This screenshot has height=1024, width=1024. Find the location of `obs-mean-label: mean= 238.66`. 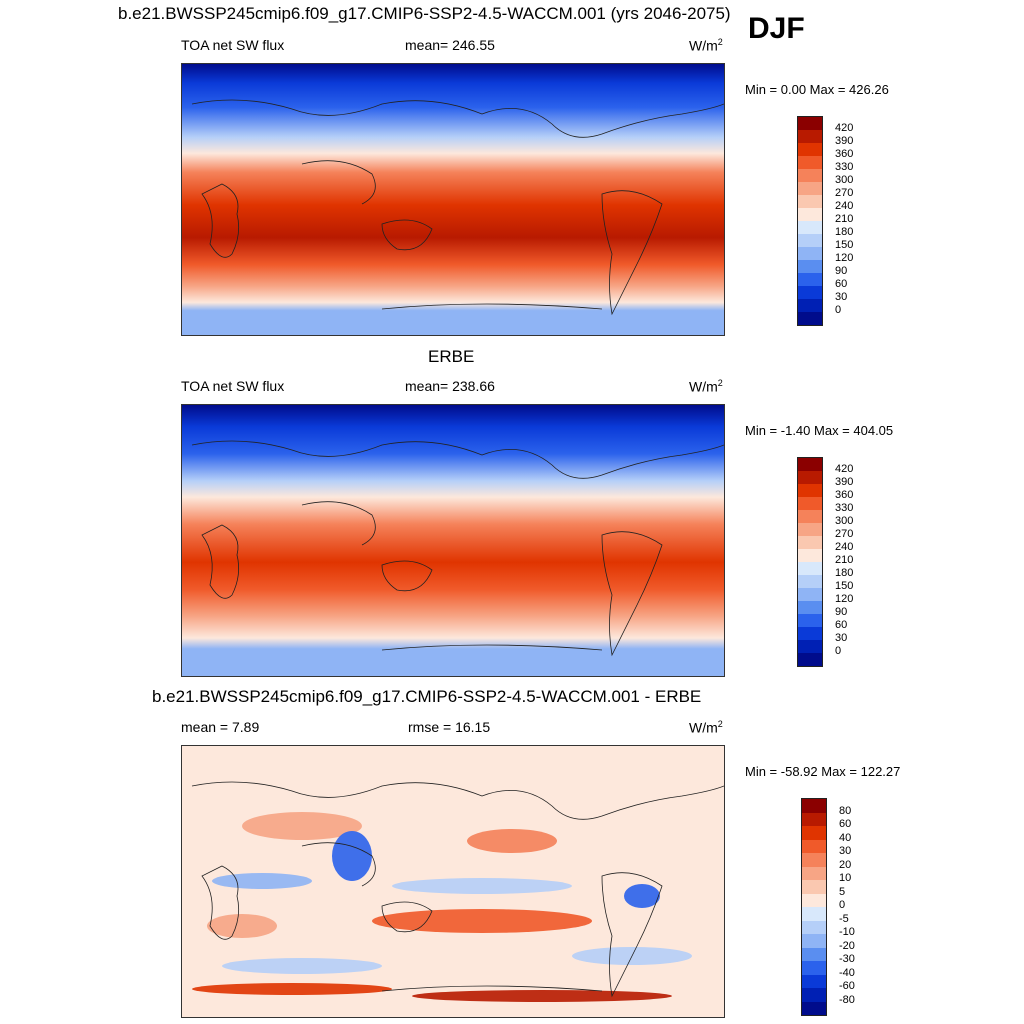

obs-mean-label: mean= 238.66 is located at coordinates (450, 386).